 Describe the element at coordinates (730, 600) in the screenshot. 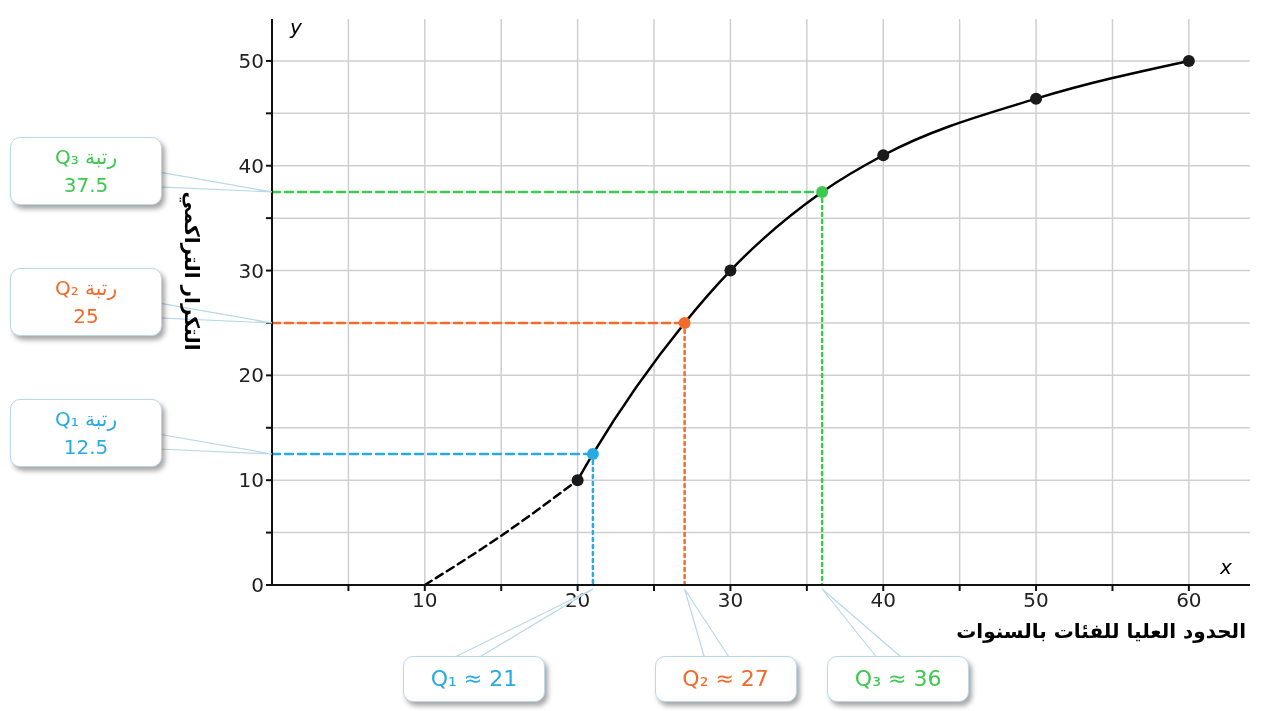

I see `x-tick-label: 30` at that location.